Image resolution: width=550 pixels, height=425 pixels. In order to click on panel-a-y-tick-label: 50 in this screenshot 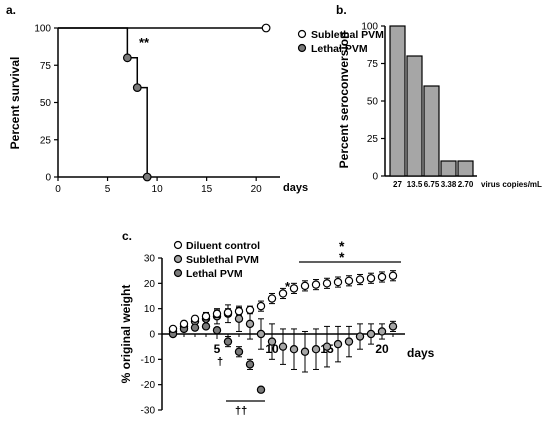, I will do `click(46, 103)`.